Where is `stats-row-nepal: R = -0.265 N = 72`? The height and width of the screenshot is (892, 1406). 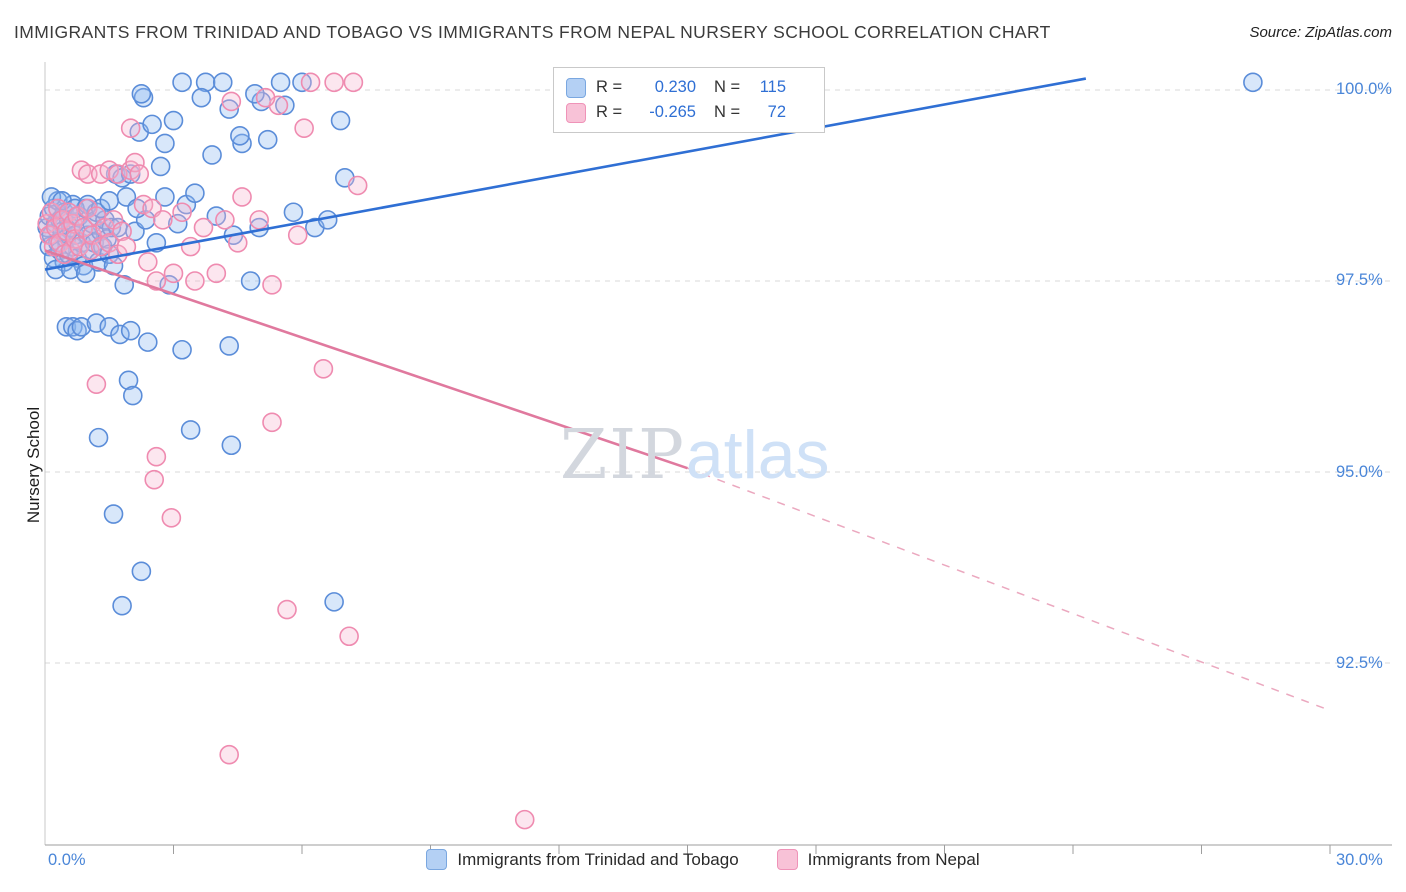 stats-row-nepal: R = -0.265 N = 72 is located at coordinates (689, 112).